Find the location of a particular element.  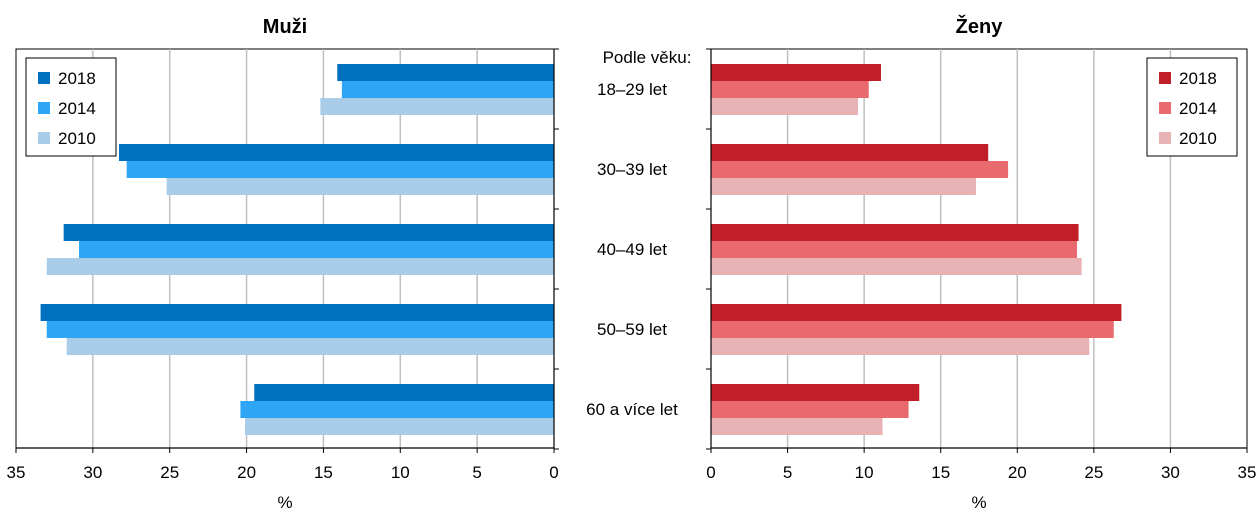

category-label: 30–39 let is located at coordinates (632, 169).